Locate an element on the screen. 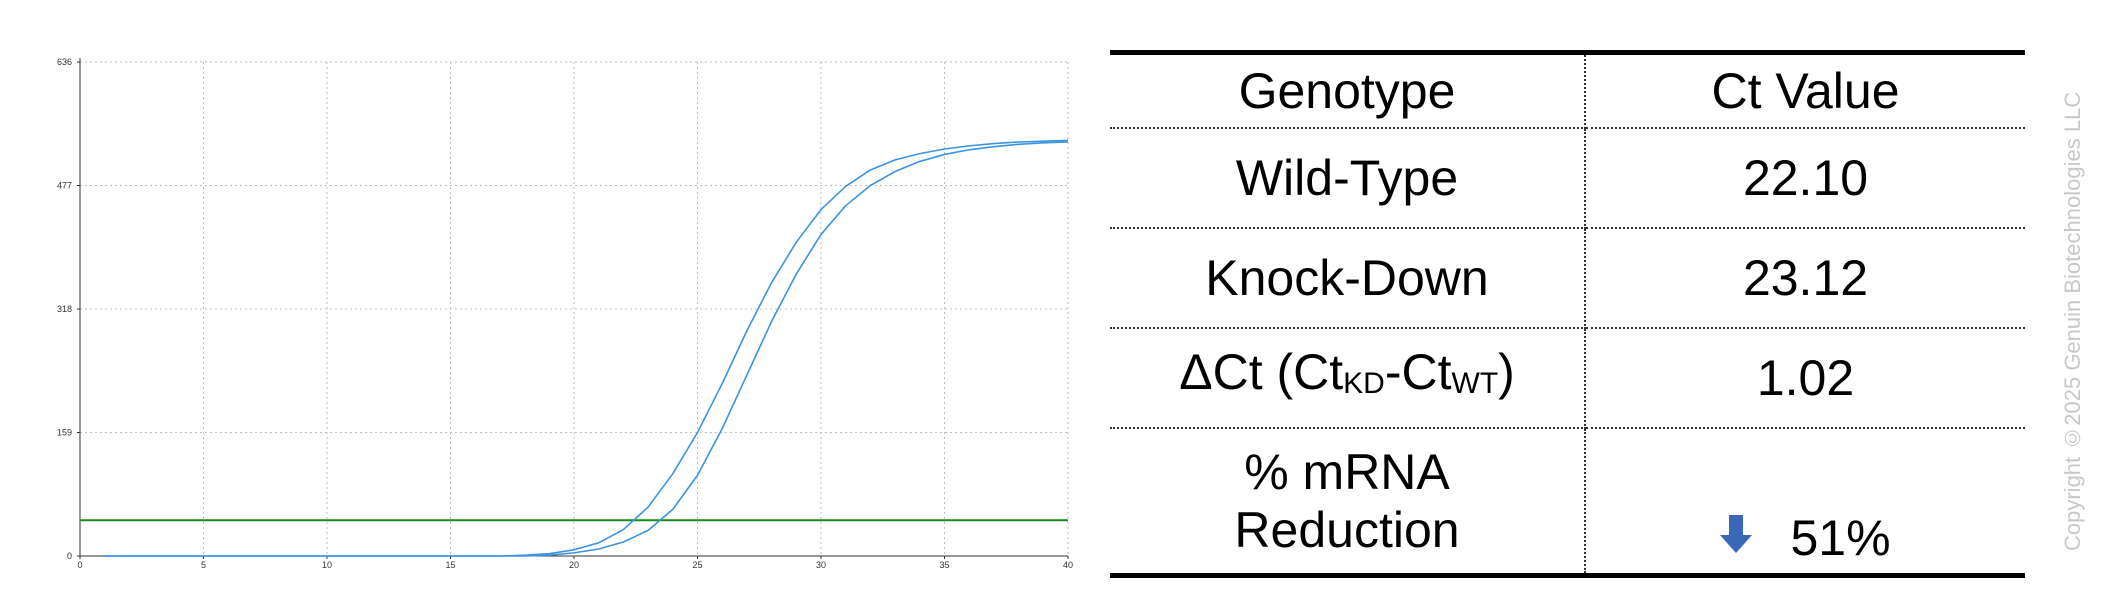 The width and height of the screenshot is (2120, 593). knock-down-label: Knock-Down is located at coordinates (1348, 278).